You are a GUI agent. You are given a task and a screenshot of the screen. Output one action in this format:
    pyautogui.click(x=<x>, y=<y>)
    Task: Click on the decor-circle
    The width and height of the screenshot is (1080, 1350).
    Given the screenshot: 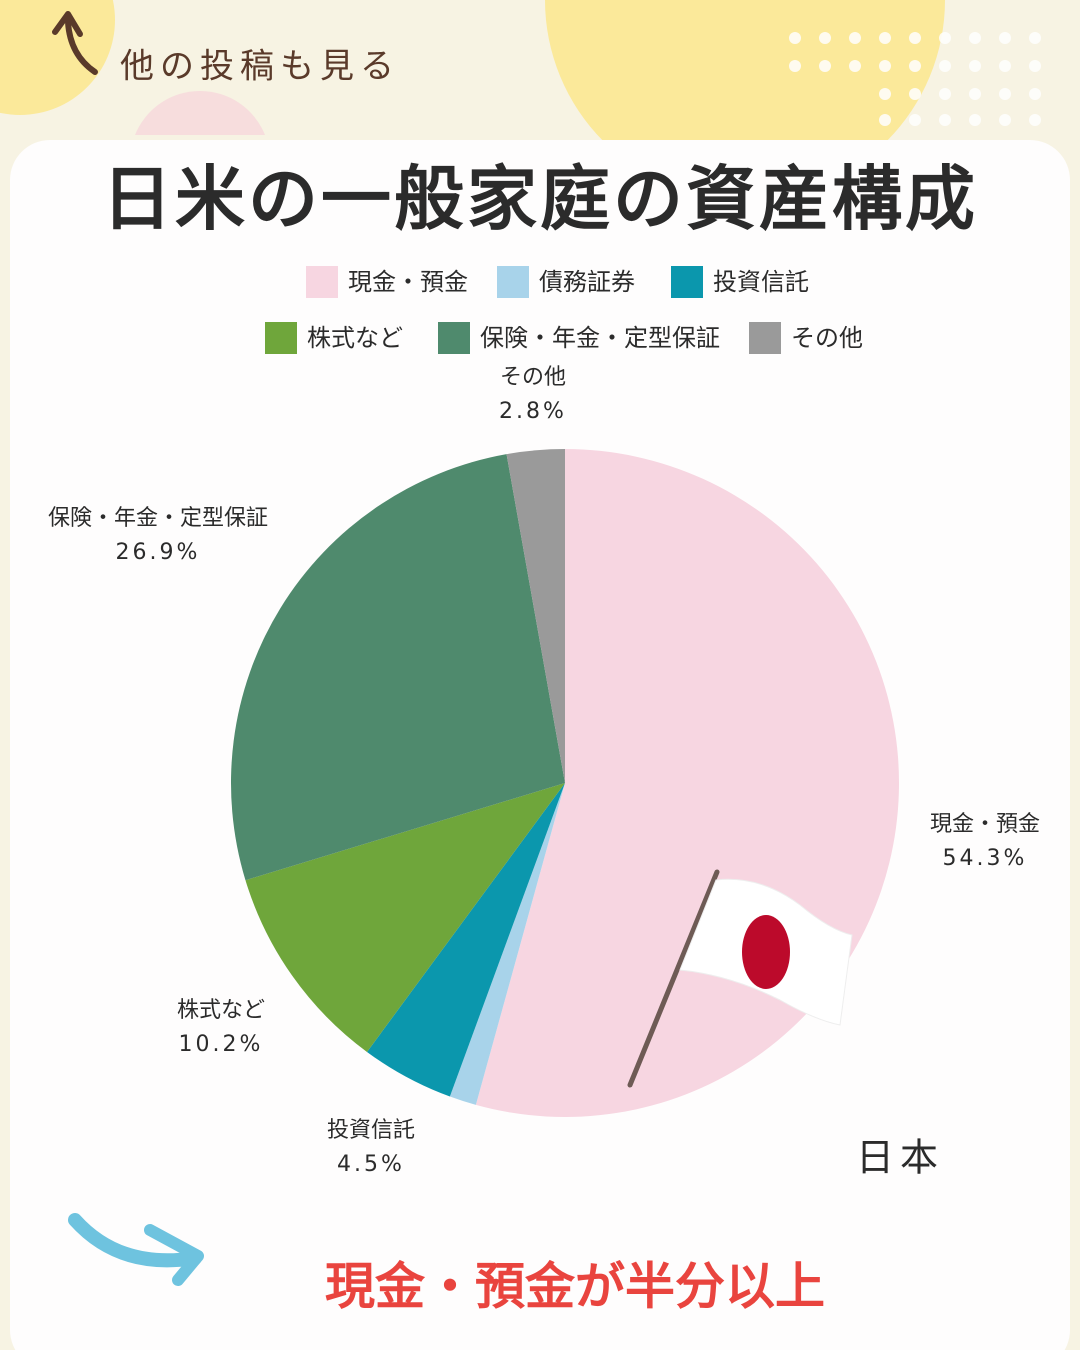 What is the action you would take?
    pyautogui.click(x=57, y=57)
    